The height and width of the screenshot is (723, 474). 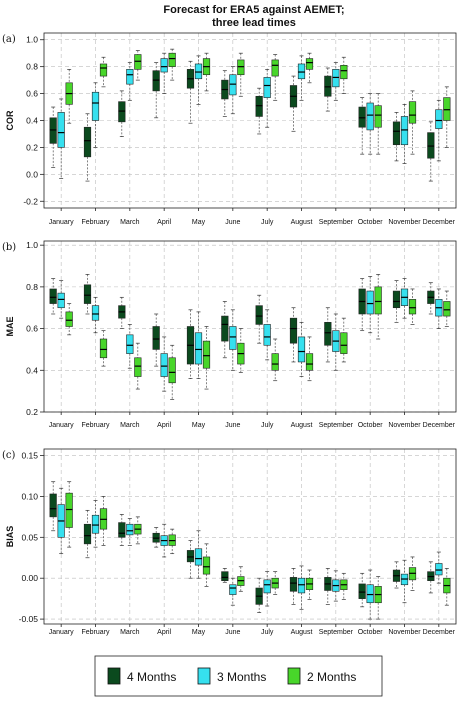 What do you see at coordinates (61, 130) in the screenshot?
I see `box-cor-3-months-january` at bounding box center [61, 130].